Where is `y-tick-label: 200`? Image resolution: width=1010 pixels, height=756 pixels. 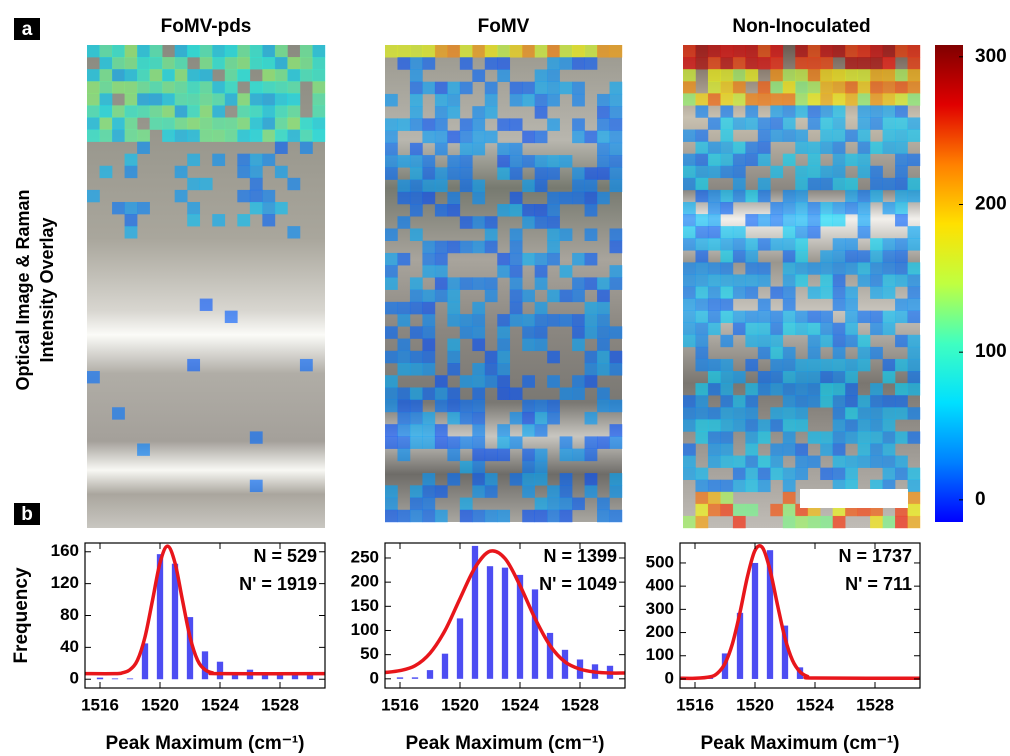 y-tick-label: 200 is located at coordinates (660, 631).